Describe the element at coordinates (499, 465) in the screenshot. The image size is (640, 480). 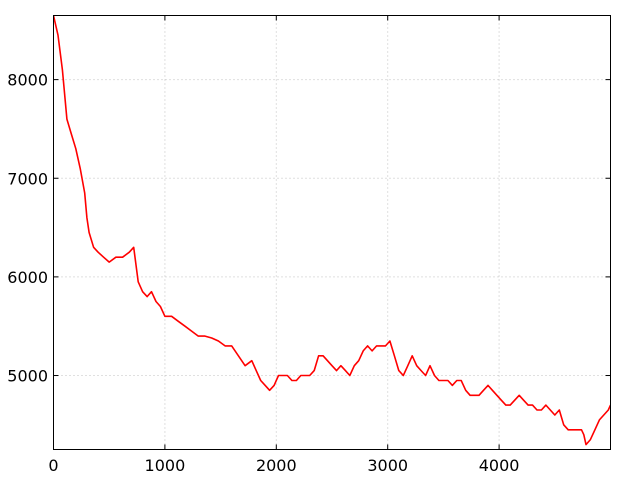
I see `x-tick-label: 4000` at that location.